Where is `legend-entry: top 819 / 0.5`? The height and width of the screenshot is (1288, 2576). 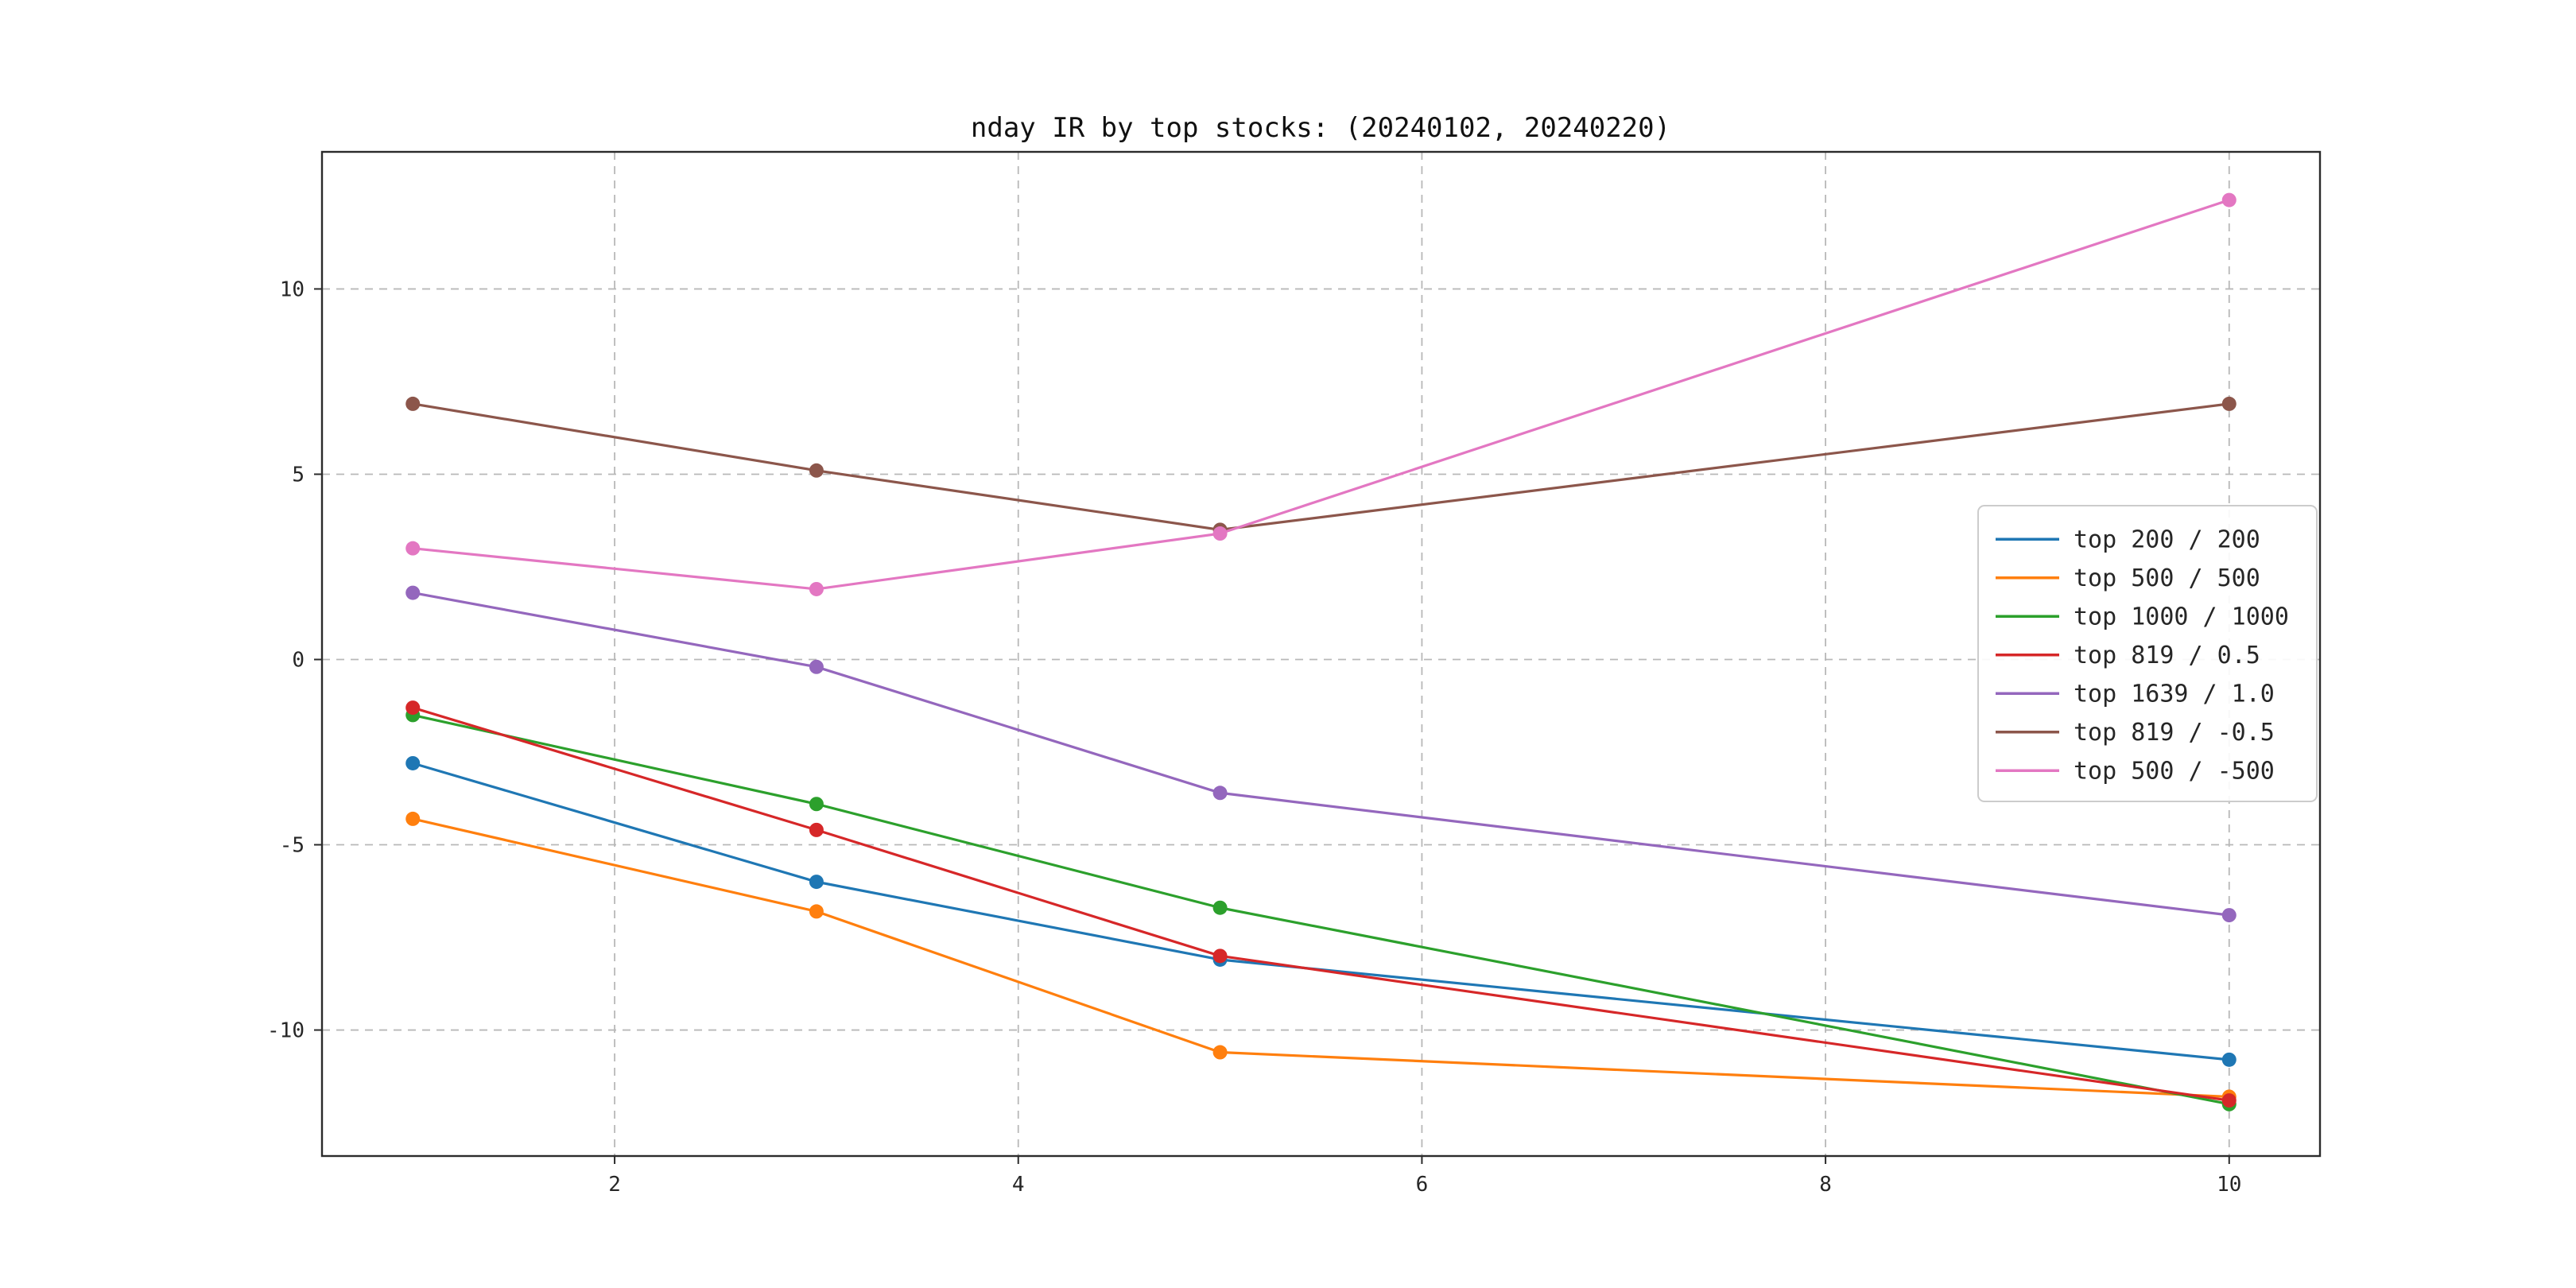
legend-entry: top 819 / 0.5 is located at coordinates (2128, 655).